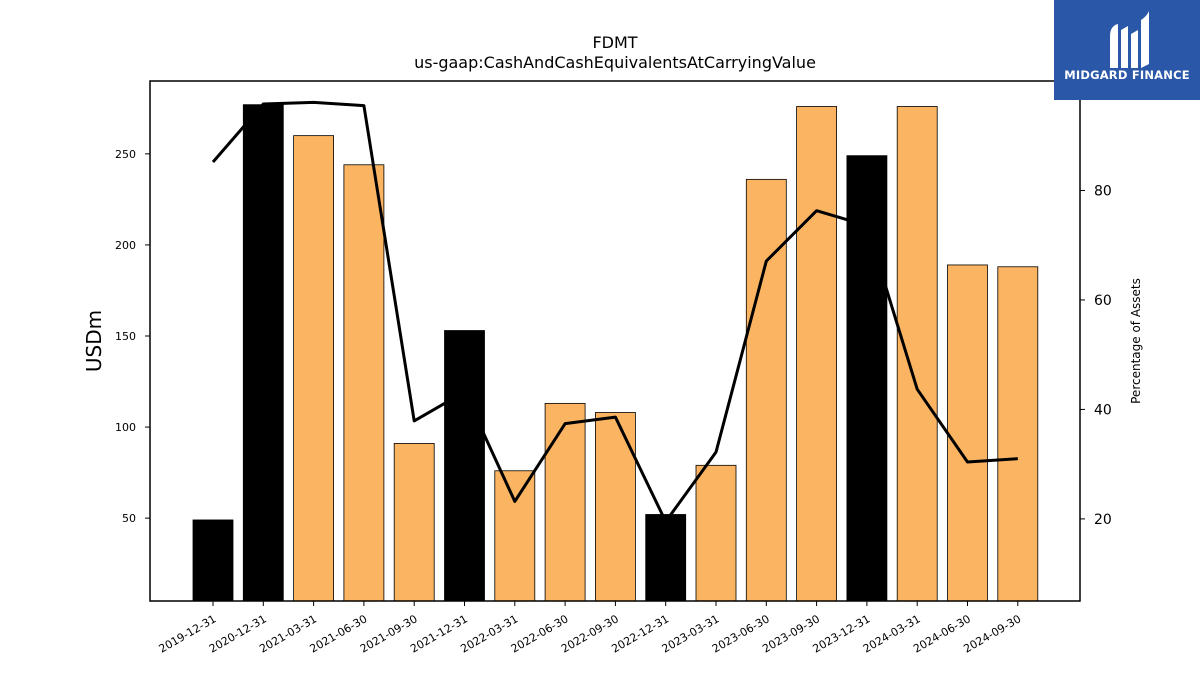 The image size is (1200, 675). What do you see at coordinates (1127, 75) in the screenshot?
I see `brand-name: MIDGARD FINANCE` at bounding box center [1127, 75].